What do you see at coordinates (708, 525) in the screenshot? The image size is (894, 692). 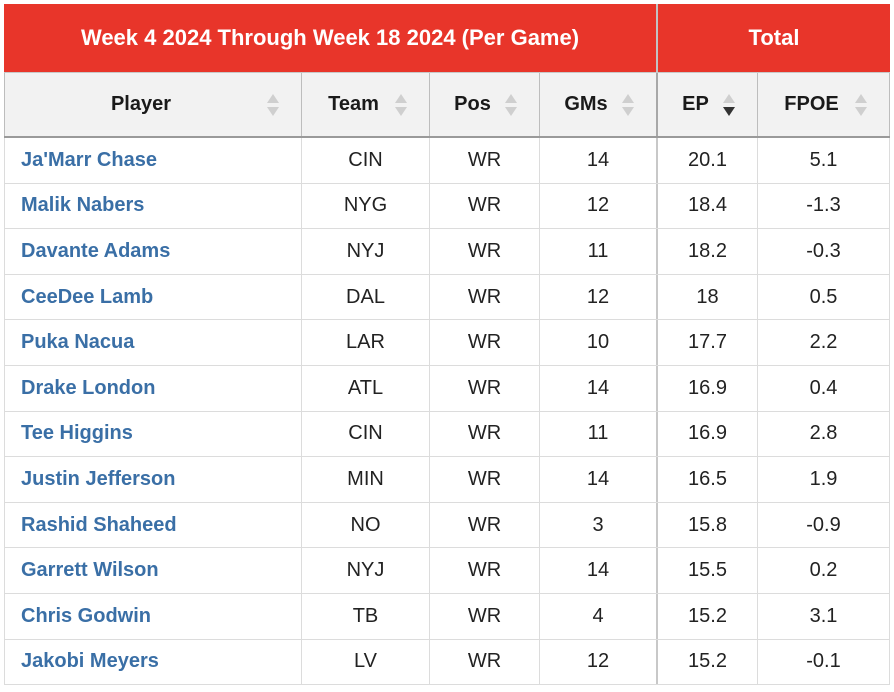 I see `ep-cell: 15.8` at bounding box center [708, 525].